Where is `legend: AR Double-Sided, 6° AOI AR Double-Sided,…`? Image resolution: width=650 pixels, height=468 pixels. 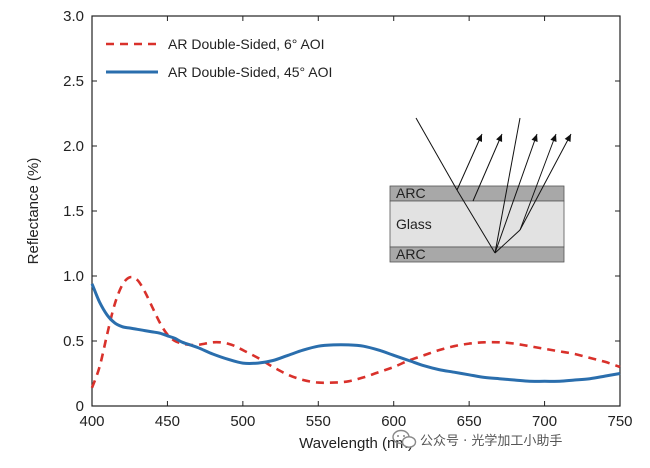
legend: AR Double-Sided, 6° AOI AR Double-Sided,… is located at coordinates (219, 58).